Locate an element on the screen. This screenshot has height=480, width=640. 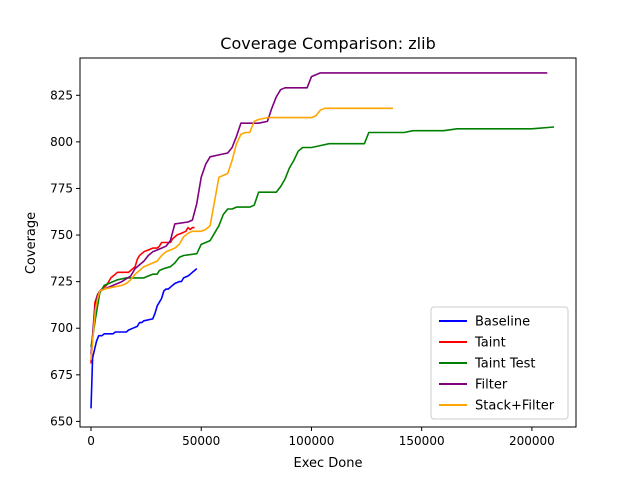
legend-label-stack-filter: Stack+Filter is located at coordinates (515, 406).